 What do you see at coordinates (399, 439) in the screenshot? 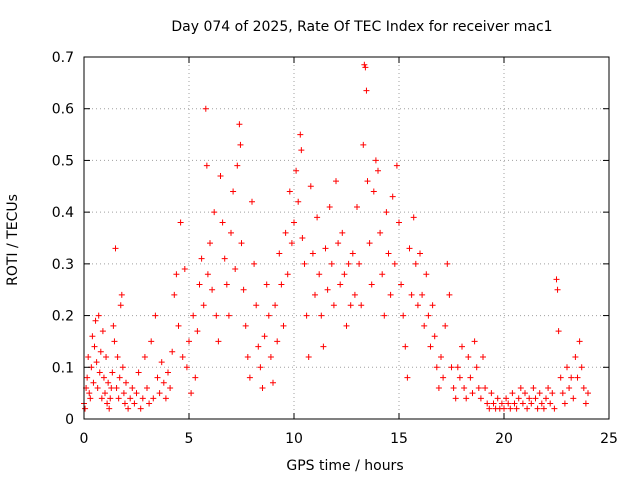
I see `x-tick-label: 15` at bounding box center [399, 439].